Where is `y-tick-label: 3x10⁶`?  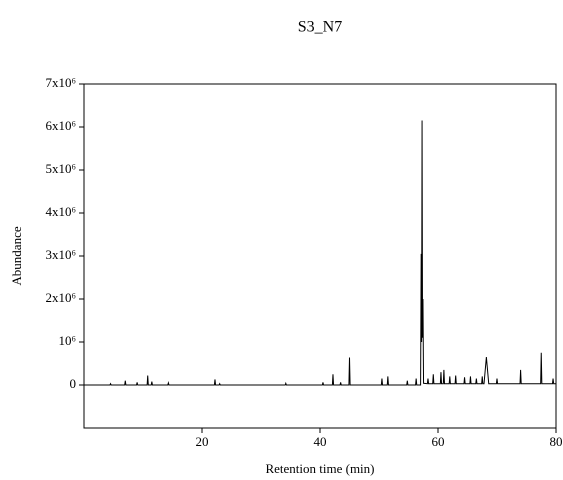
y-tick-label: 3x10⁶ is located at coordinates (60, 254).